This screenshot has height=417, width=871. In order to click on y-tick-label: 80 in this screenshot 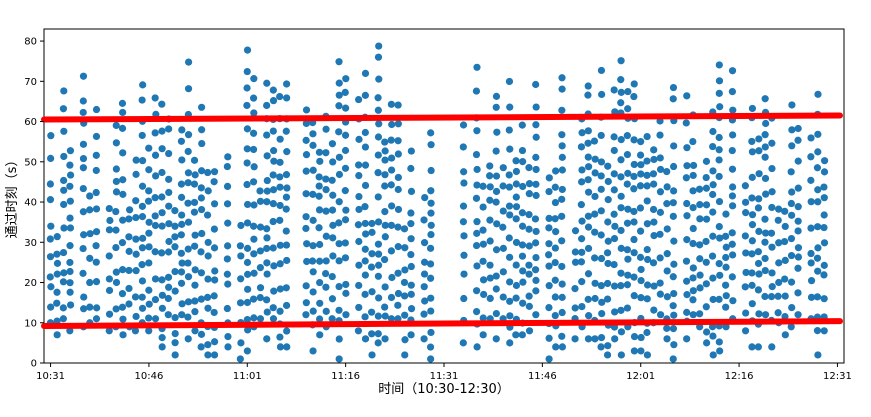, I will do `click(30, 42)`.